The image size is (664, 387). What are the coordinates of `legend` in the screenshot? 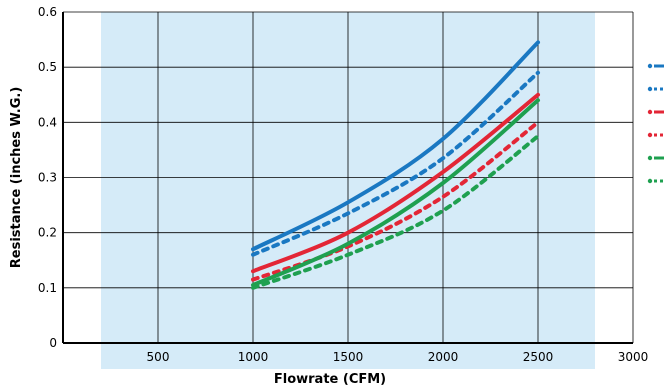 It's located at (655, 123).